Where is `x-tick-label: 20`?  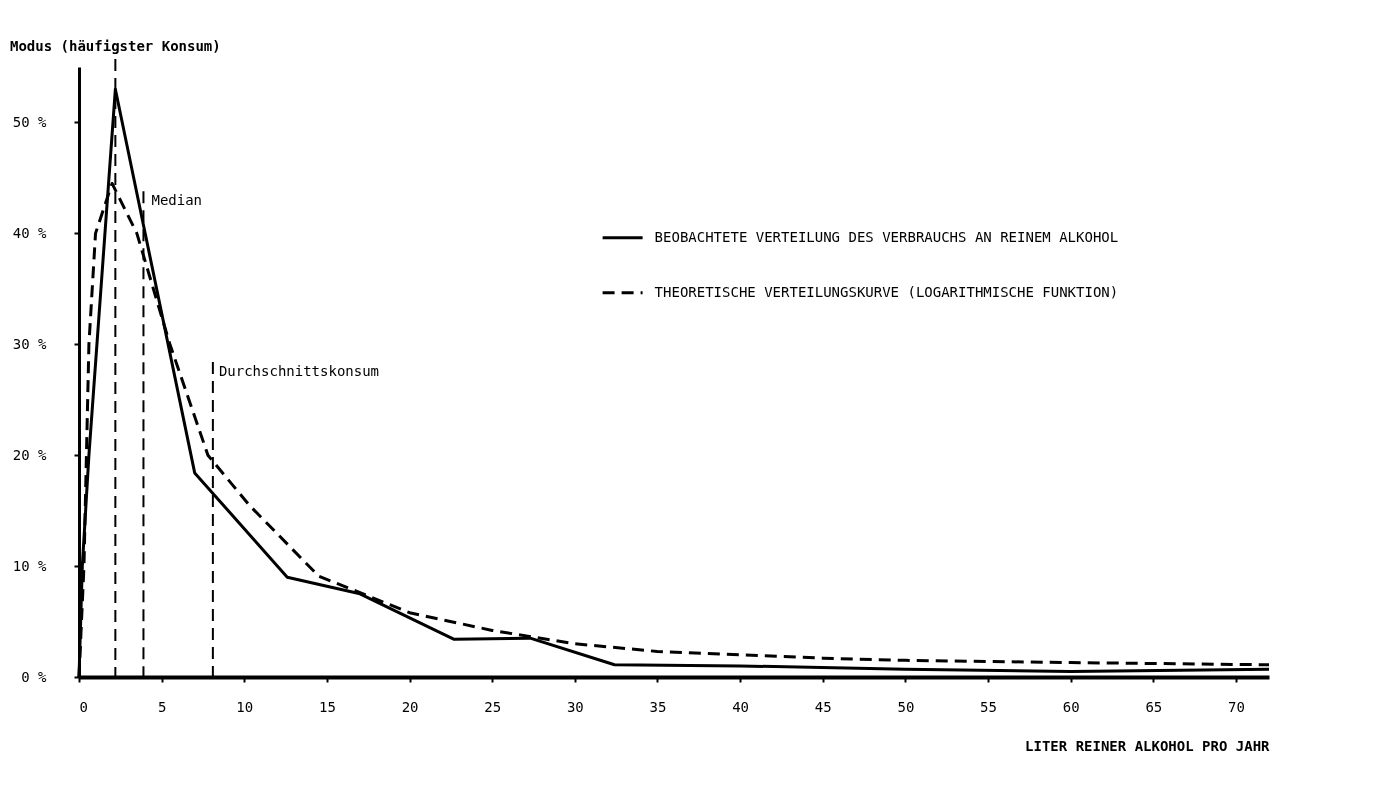 x-tick-label: 20 is located at coordinates (410, 706).